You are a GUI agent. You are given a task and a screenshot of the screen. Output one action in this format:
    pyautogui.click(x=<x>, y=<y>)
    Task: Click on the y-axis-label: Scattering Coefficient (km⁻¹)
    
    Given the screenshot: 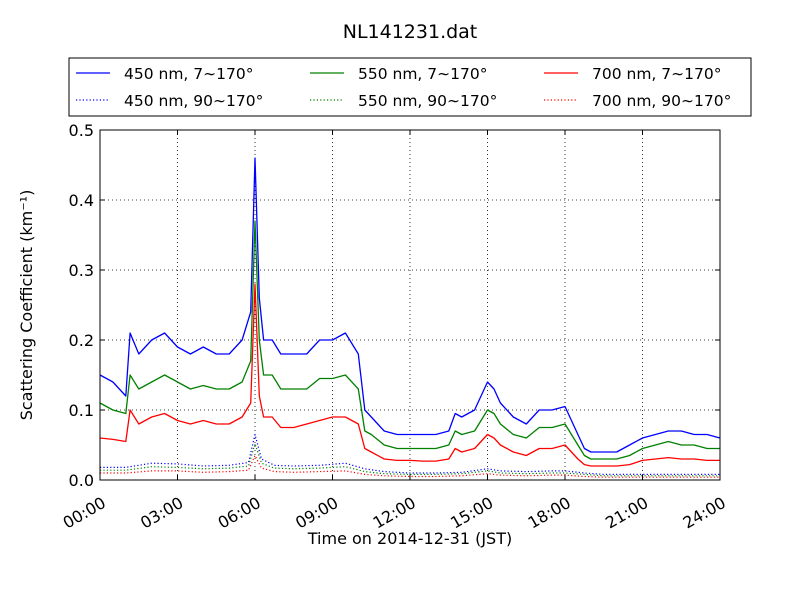 What is the action you would take?
    pyautogui.click(x=26, y=305)
    